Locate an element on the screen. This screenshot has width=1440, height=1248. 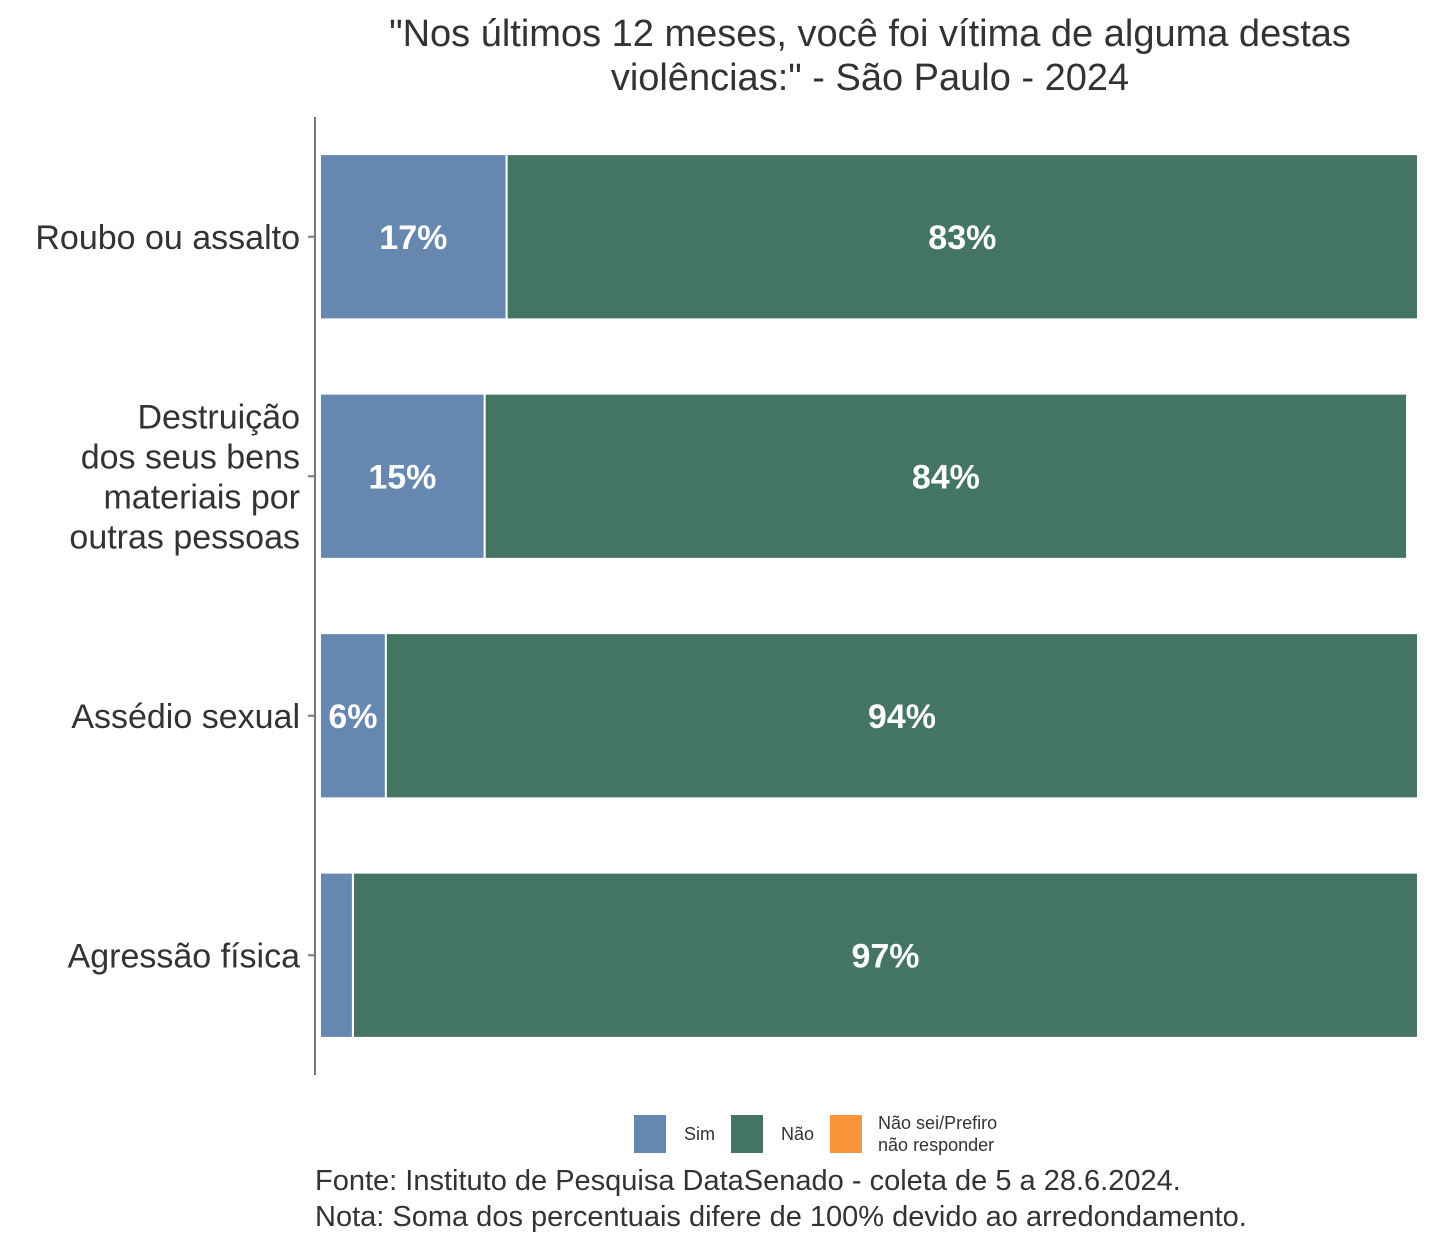
data-label: 97% is located at coordinates (885, 956).